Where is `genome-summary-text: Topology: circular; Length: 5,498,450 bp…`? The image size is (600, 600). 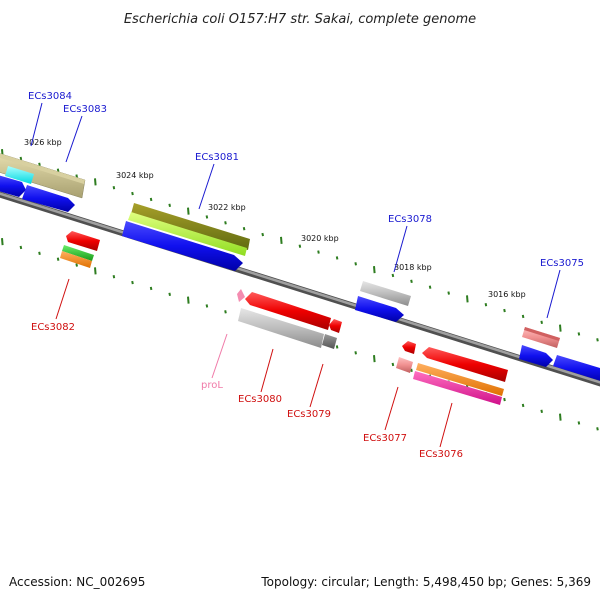 genome-summary-text: Topology: circular; Length: 5,498,450 bp… is located at coordinates (425, 582).